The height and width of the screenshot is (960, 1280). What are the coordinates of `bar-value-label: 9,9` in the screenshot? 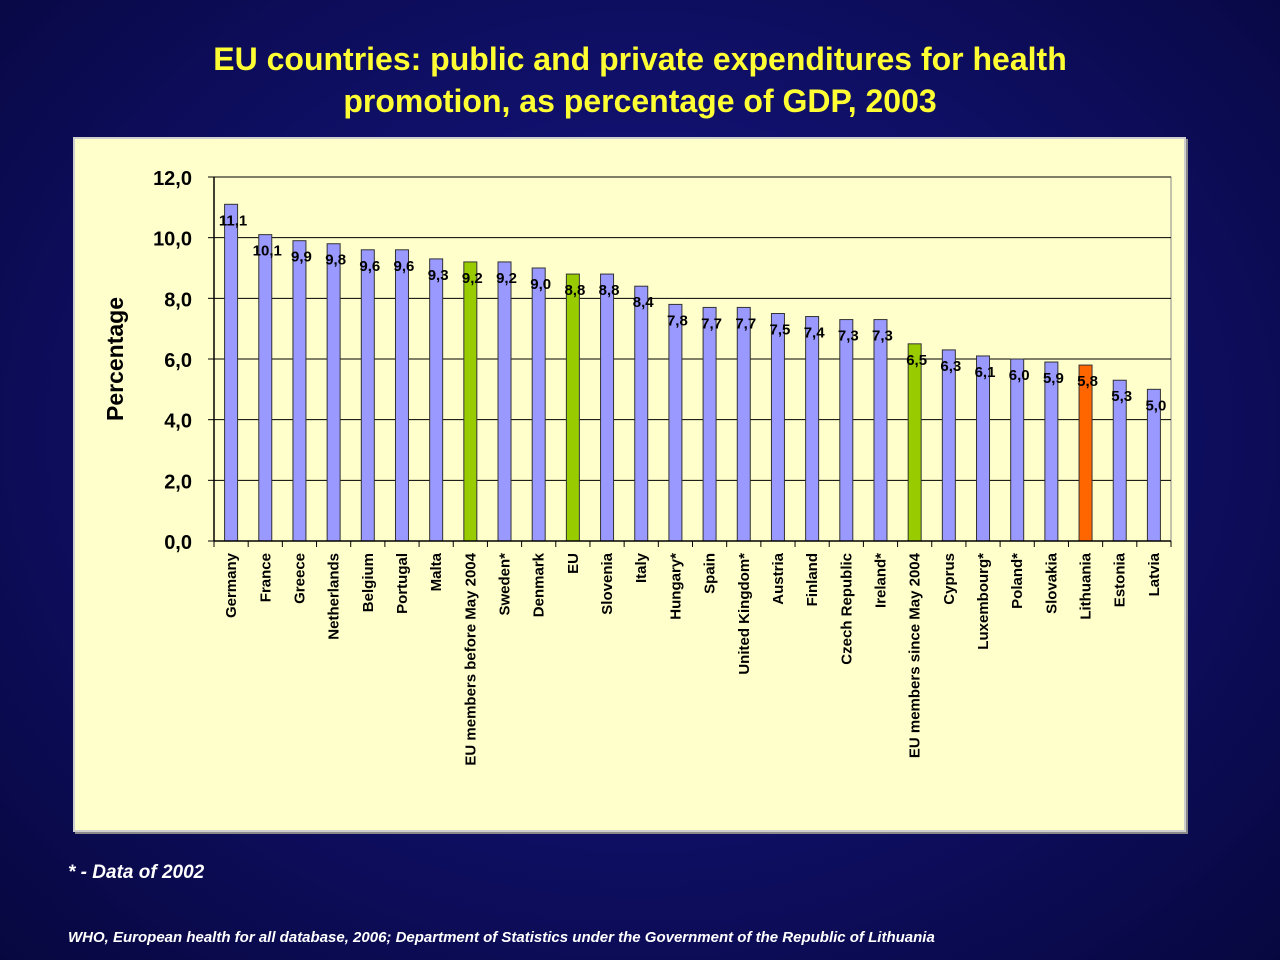 It's located at (301, 257).